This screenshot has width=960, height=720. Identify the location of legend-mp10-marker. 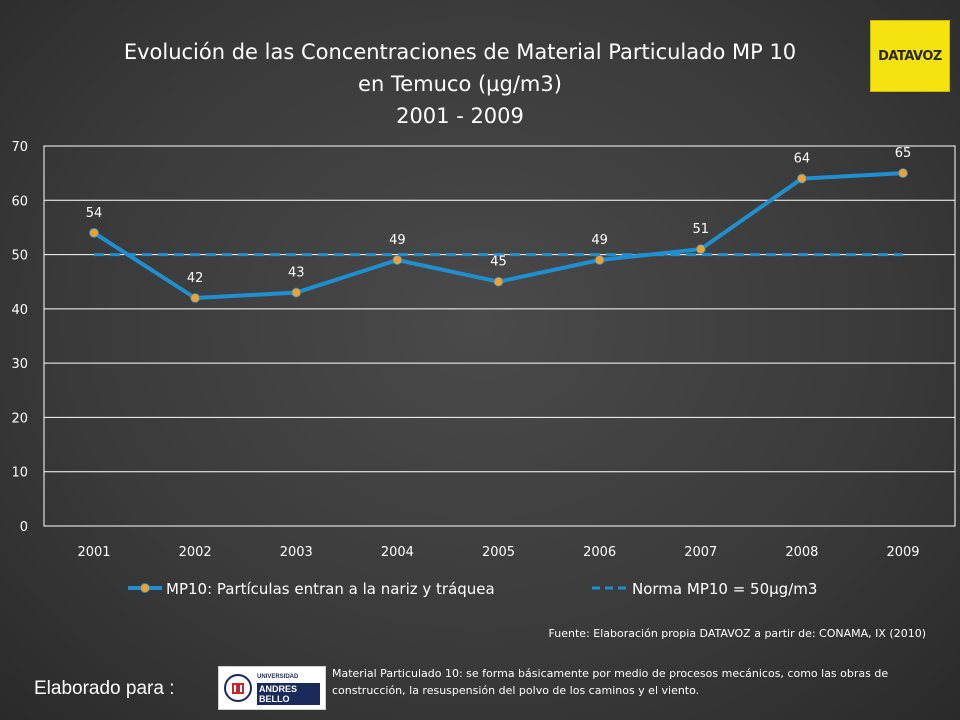
(145, 588).